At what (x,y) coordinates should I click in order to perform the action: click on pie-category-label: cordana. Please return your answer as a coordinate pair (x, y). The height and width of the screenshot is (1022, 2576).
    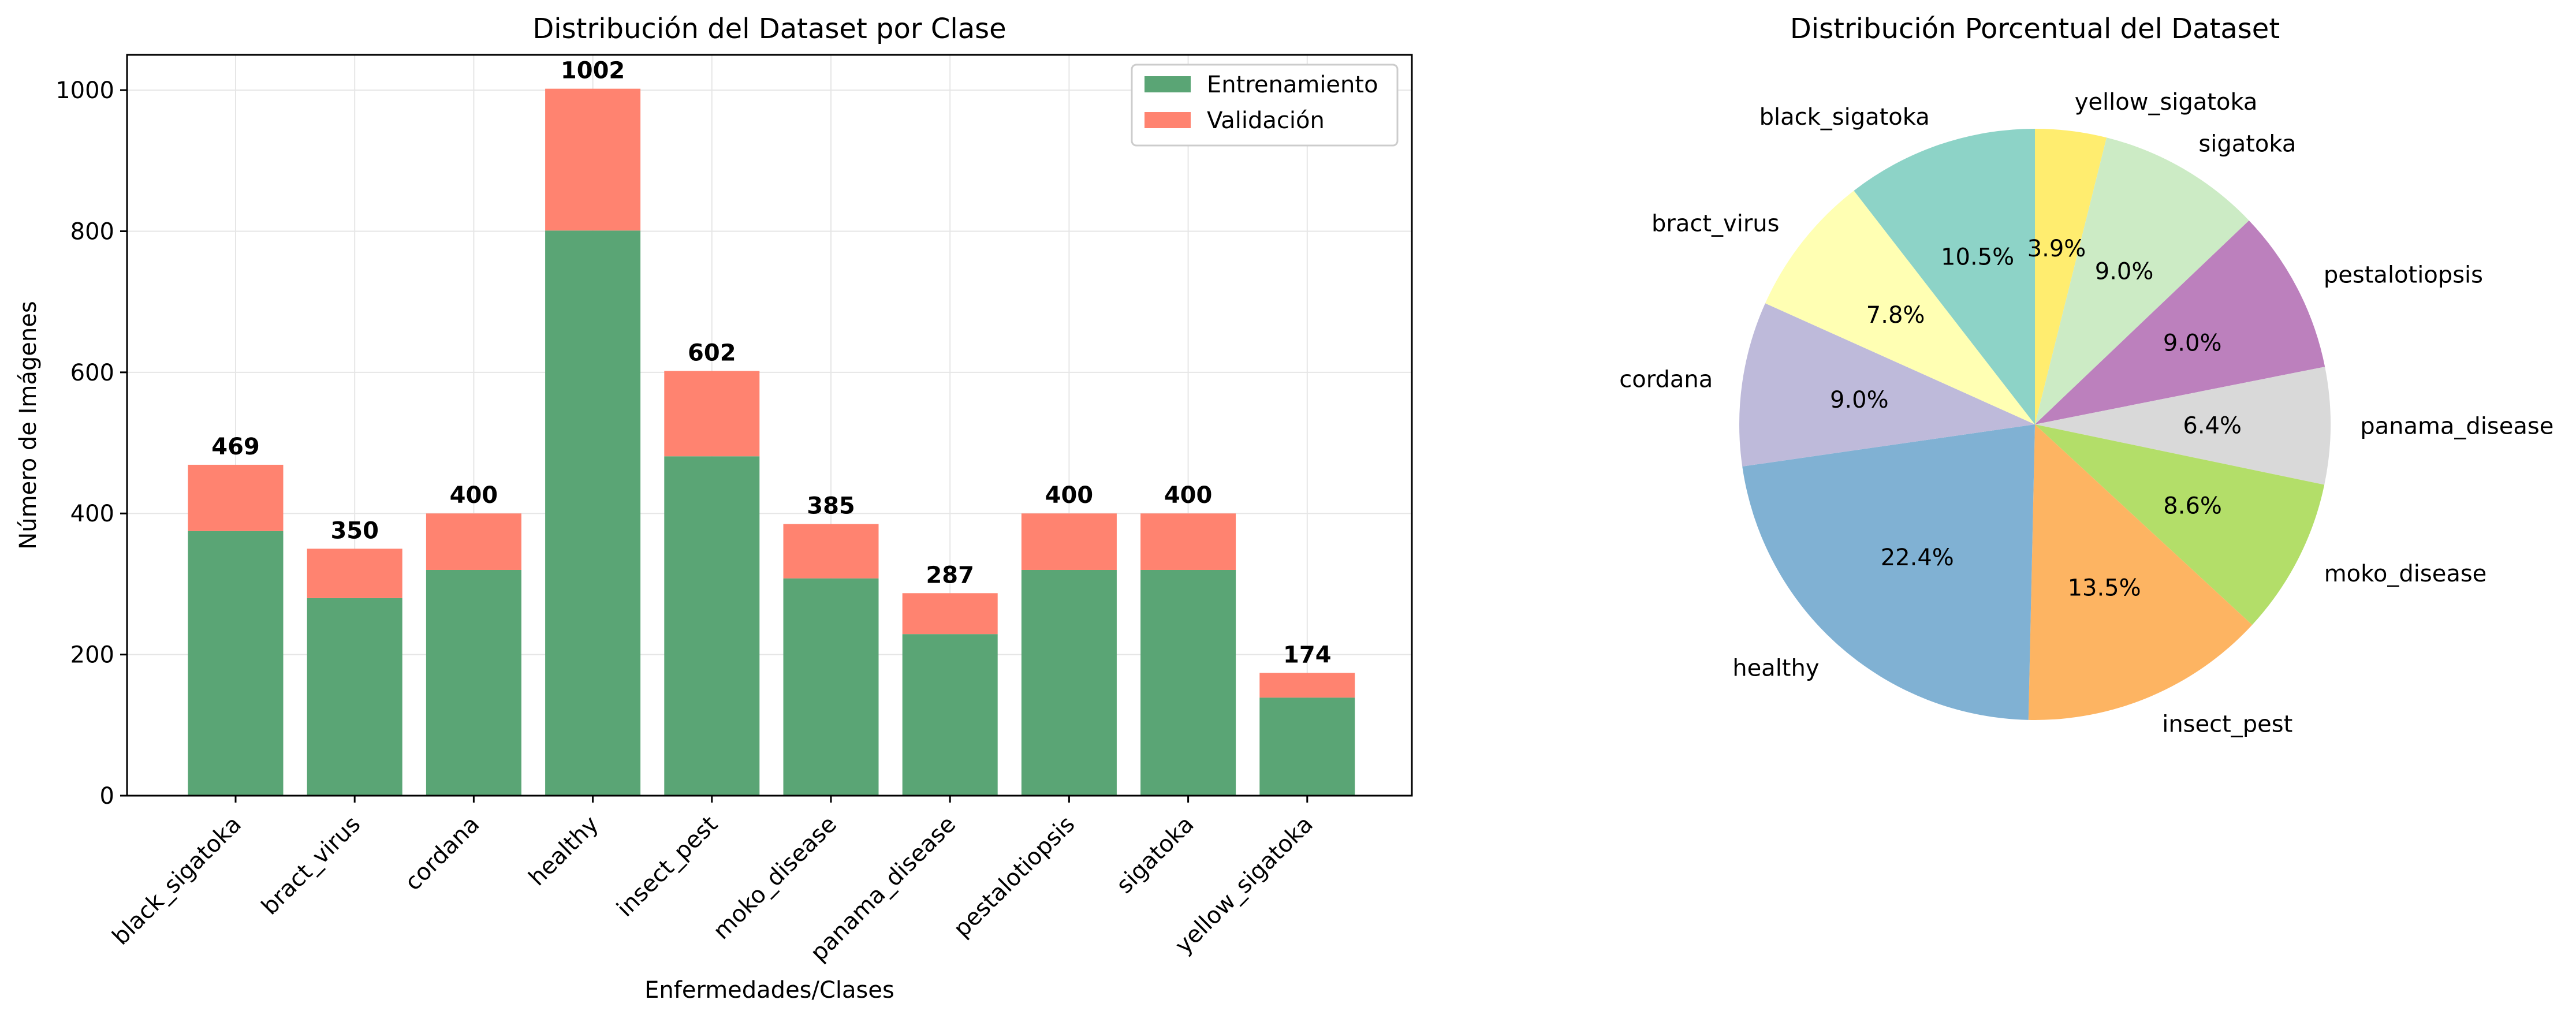
    Looking at the image, I should click on (1666, 380).